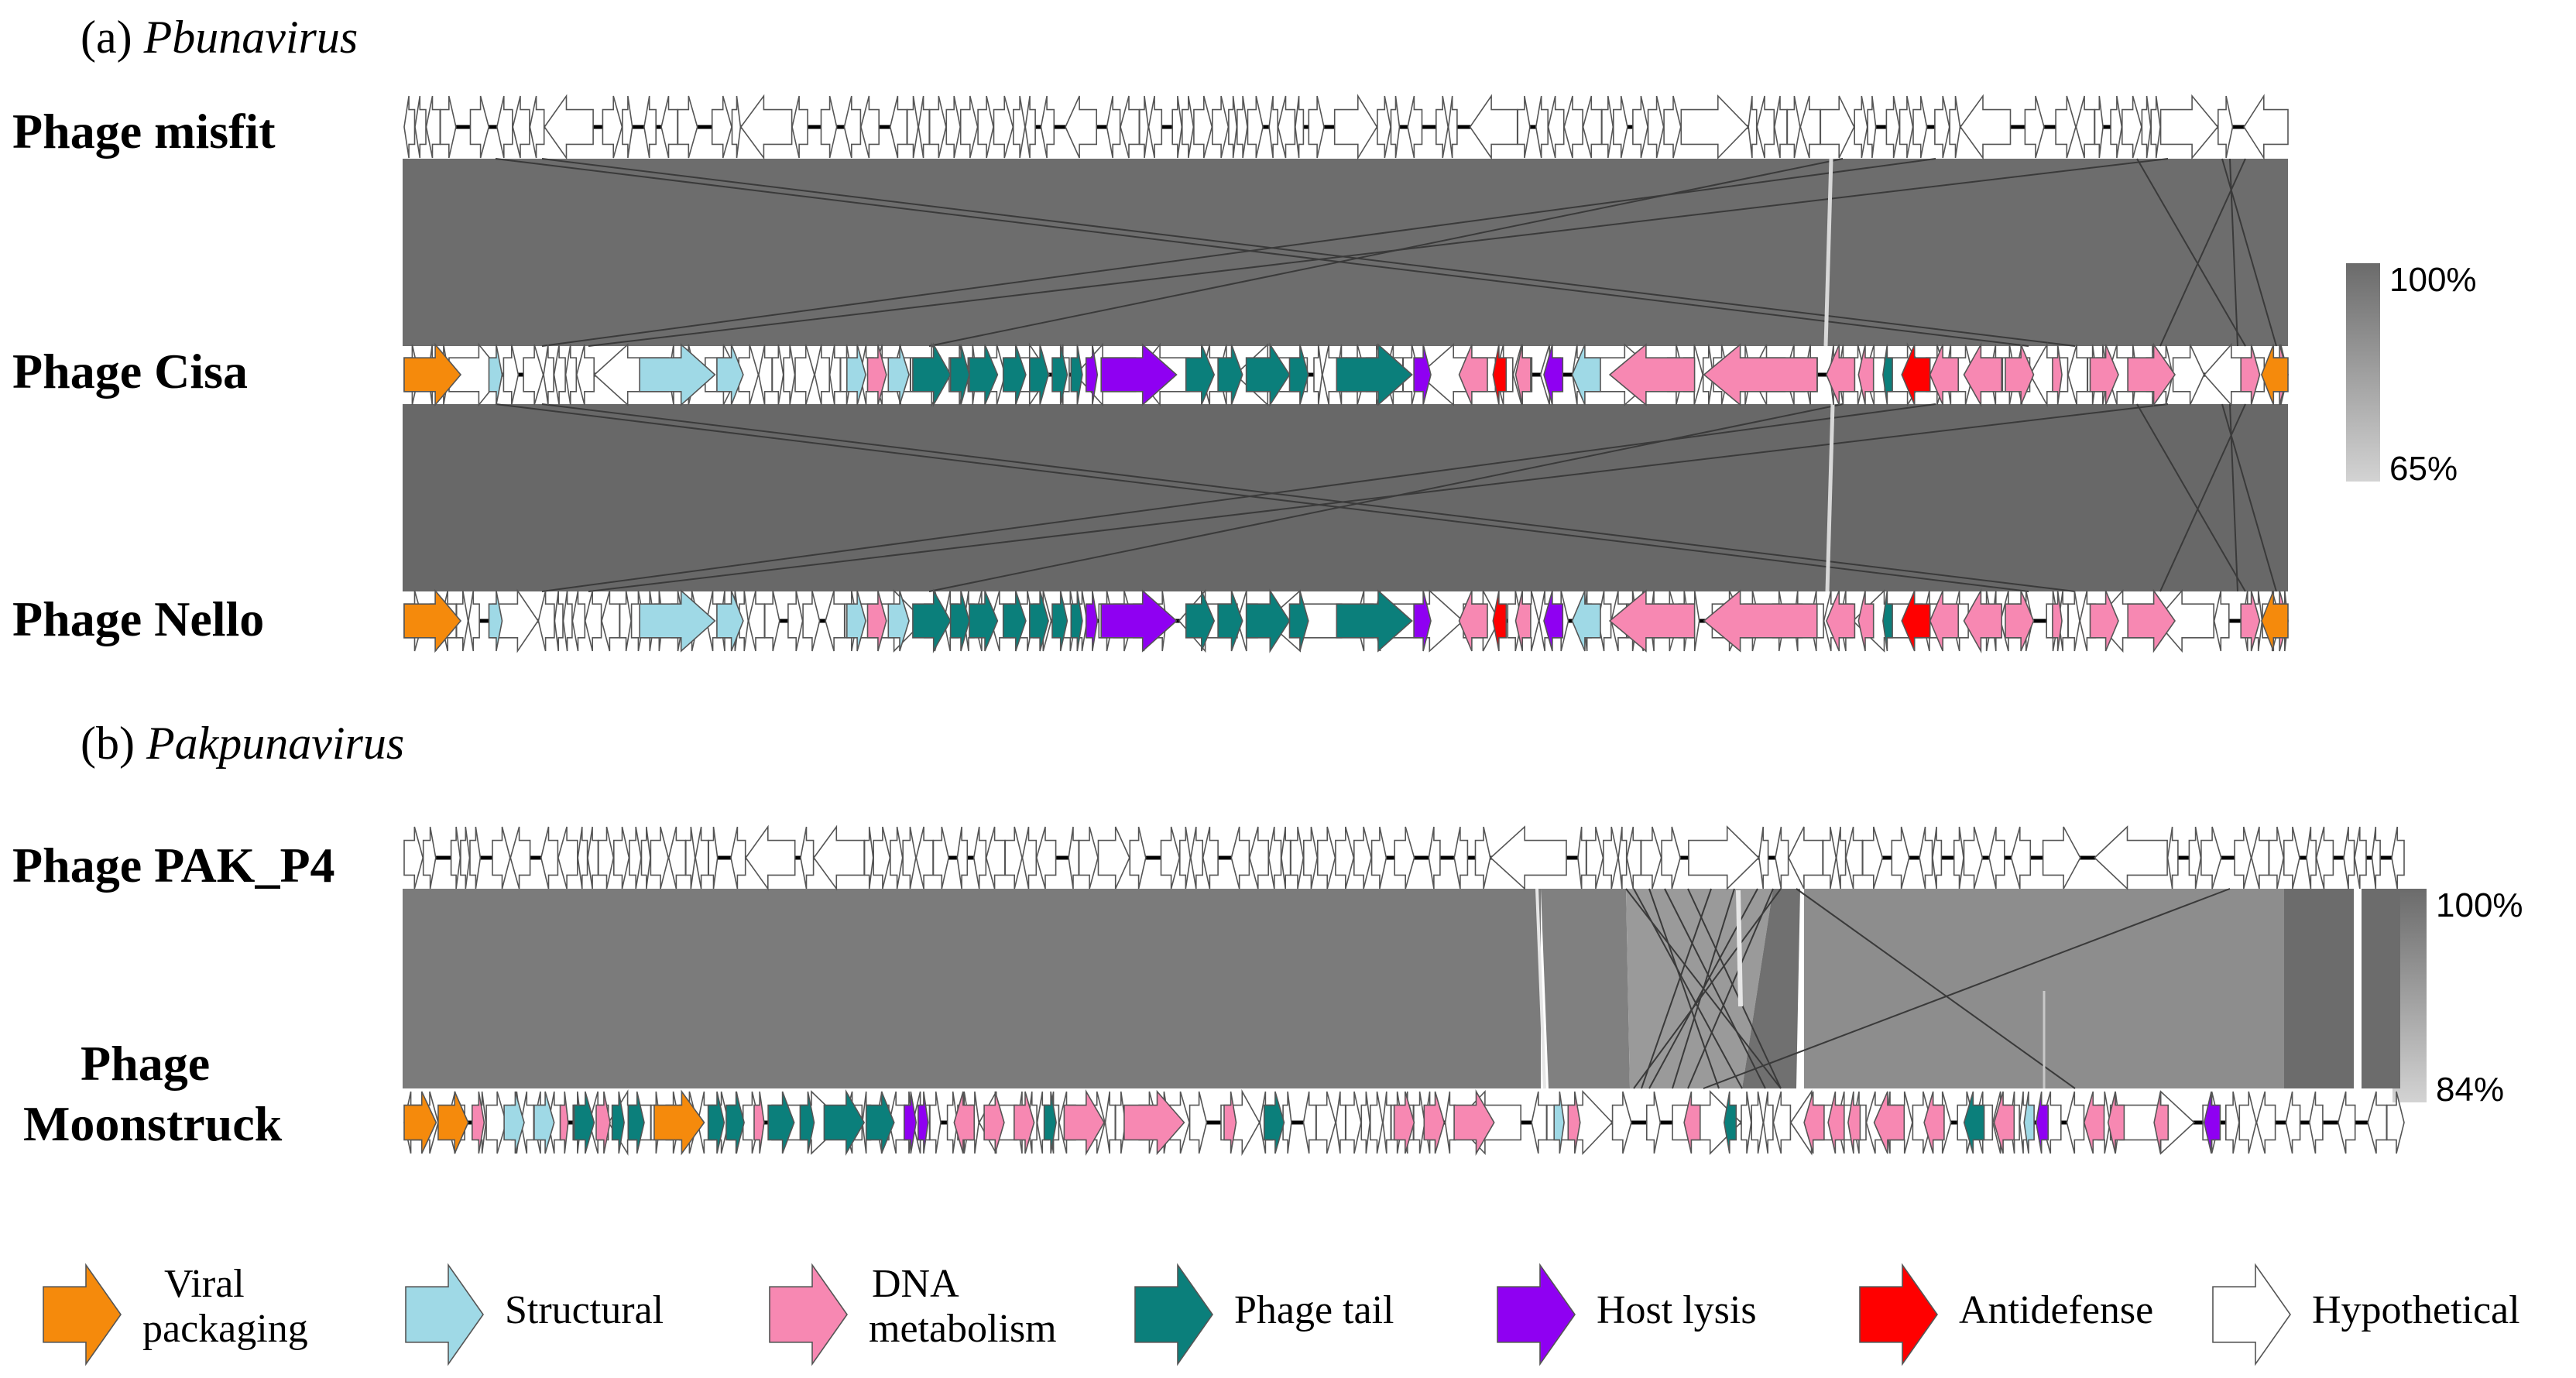  Describe the element at coordinates (204, 1284) in the screenshot. I see `legend-label-viral-line1: Viral` at that location.